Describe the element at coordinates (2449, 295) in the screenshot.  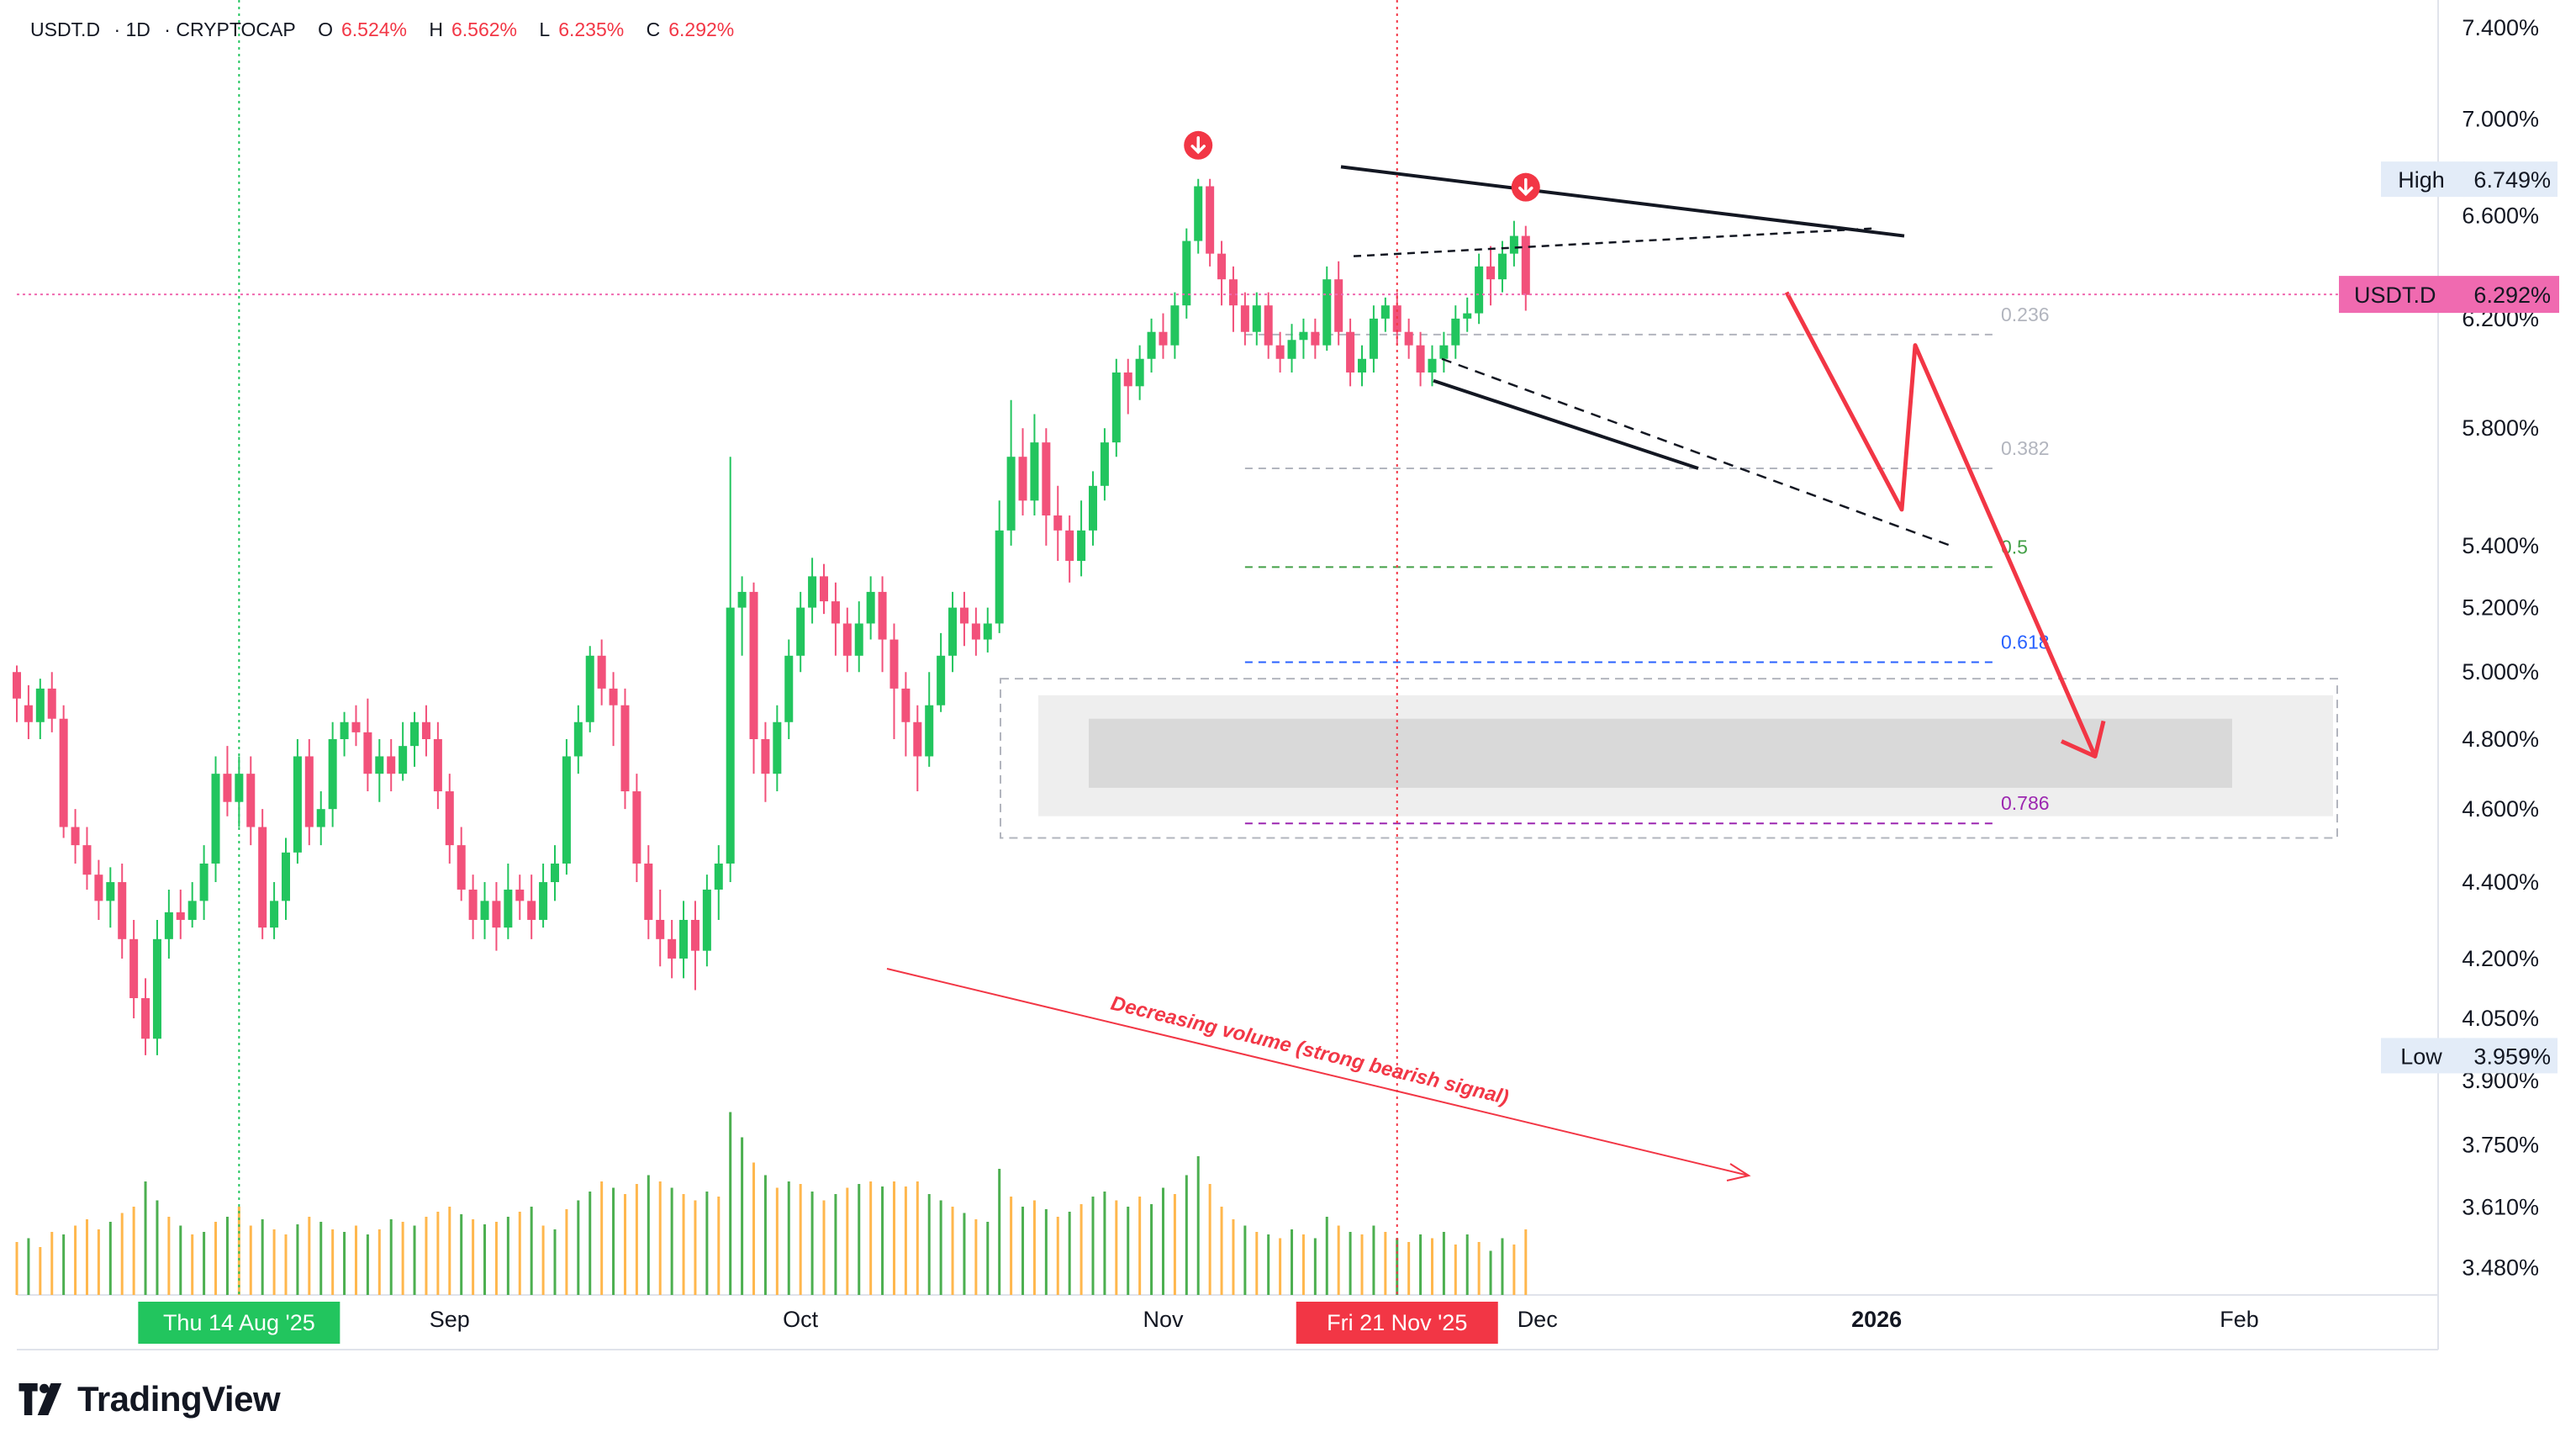
I see `current-price-badge` at that location.